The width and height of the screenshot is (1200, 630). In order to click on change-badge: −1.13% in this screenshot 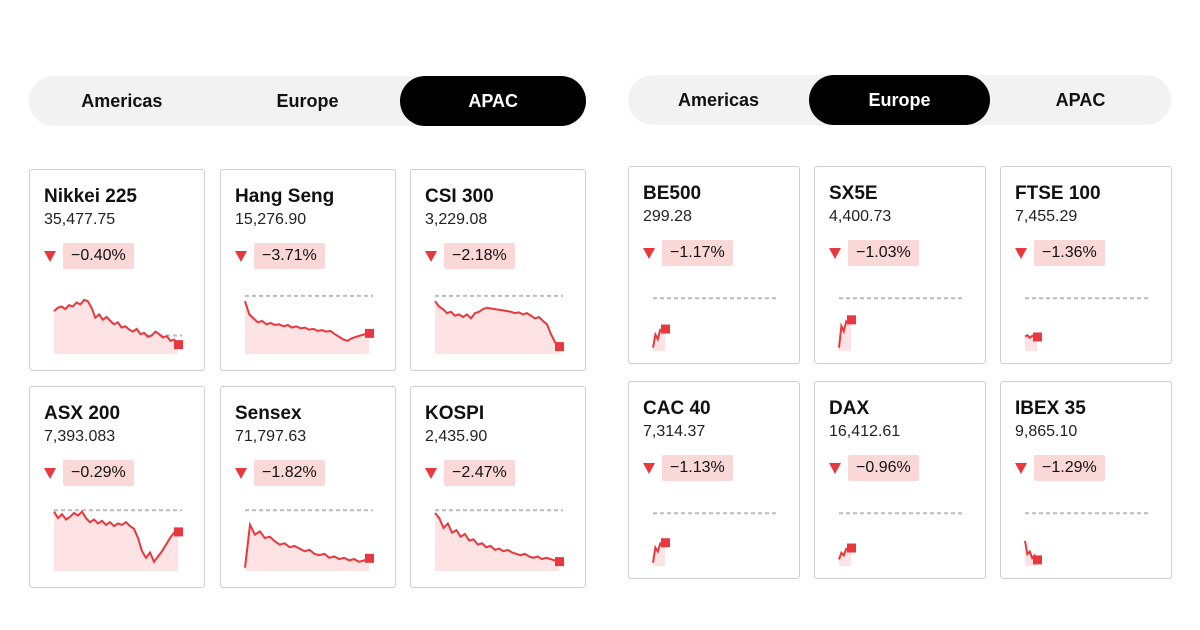, I will do `click(697, 468)`.